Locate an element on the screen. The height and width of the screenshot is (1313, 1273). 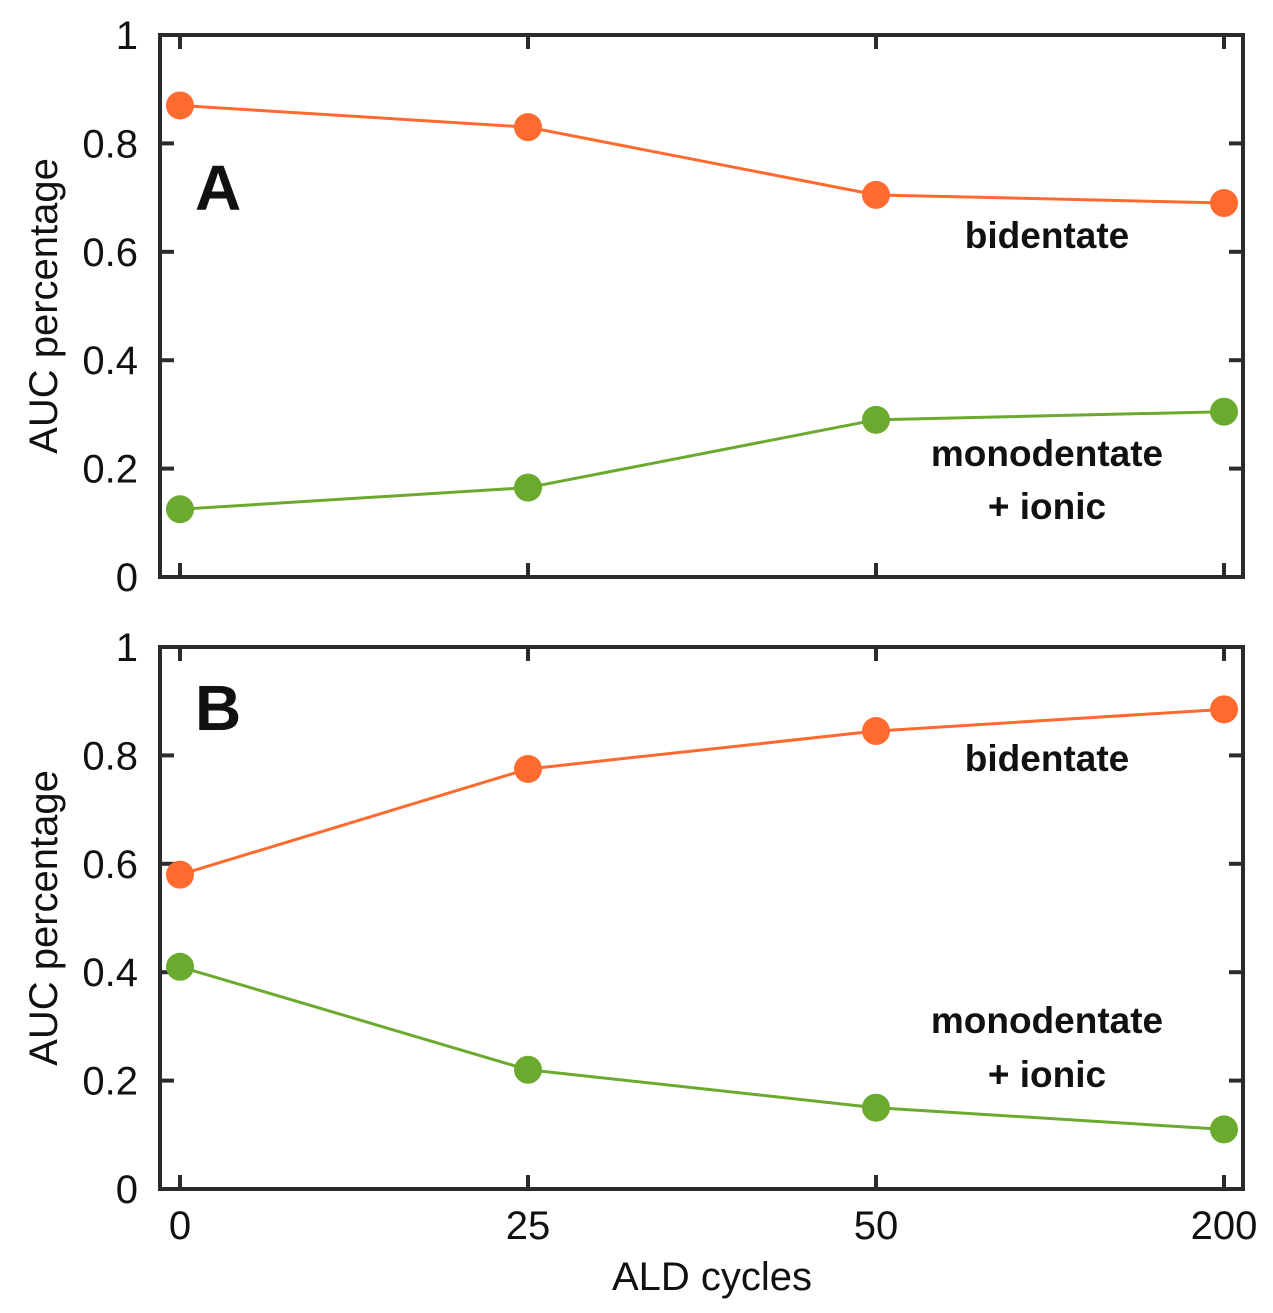
x-axis-label: ALD cycles is located at coordinates (712, 1277).